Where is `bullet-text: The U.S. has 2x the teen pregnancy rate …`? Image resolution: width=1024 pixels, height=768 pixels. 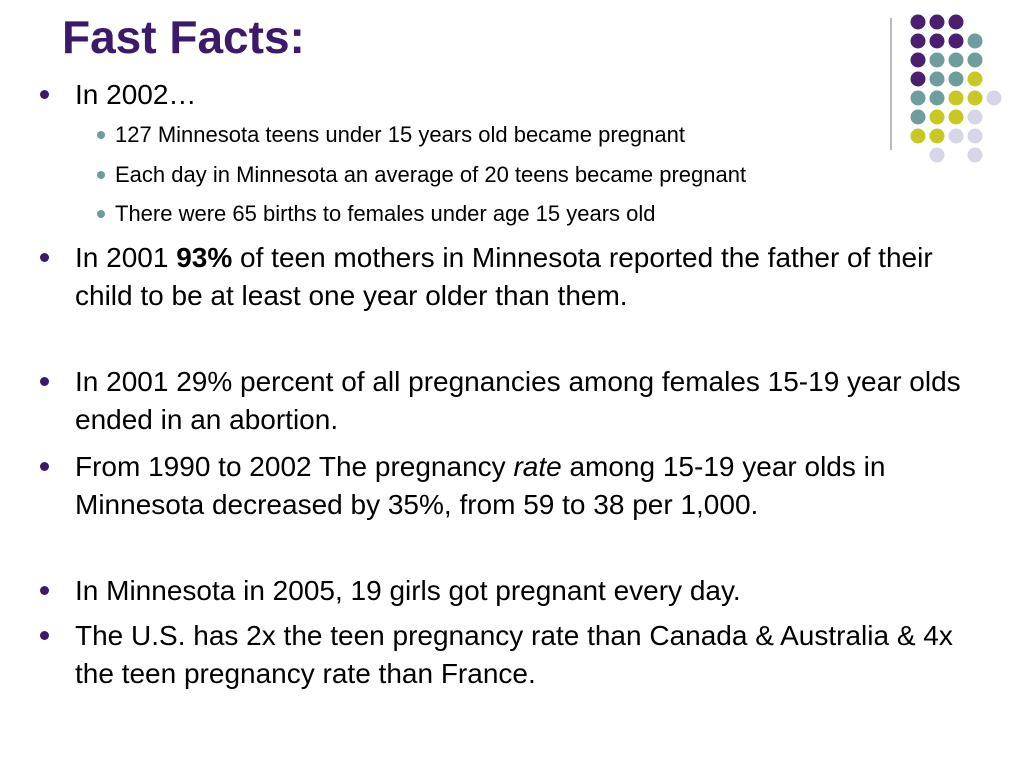
bullet-text: The U.S. has 2x the teen pregnancy rate … is located at coordinates (514, 654).